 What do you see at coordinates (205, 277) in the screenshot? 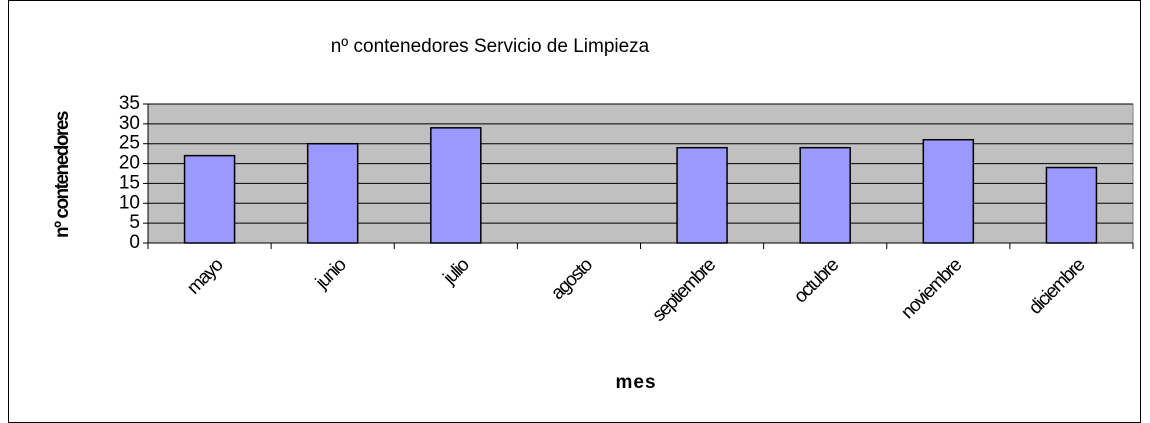
I see `x-tick-label: mayo` at bounding box center [205, 277].